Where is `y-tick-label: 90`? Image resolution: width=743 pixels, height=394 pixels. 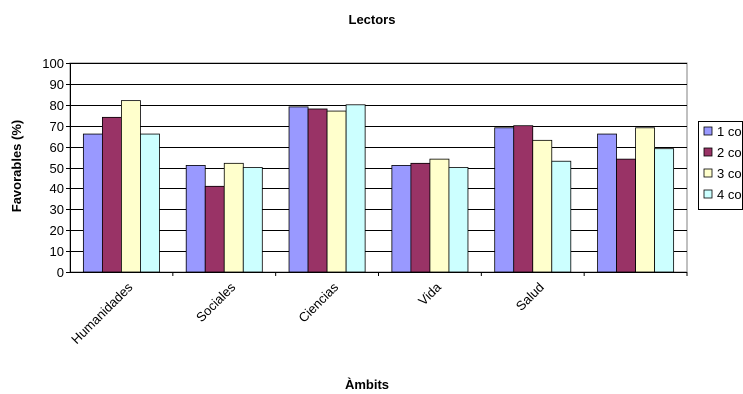 y-tick-label: 90 is located at coordinates (57, 84).